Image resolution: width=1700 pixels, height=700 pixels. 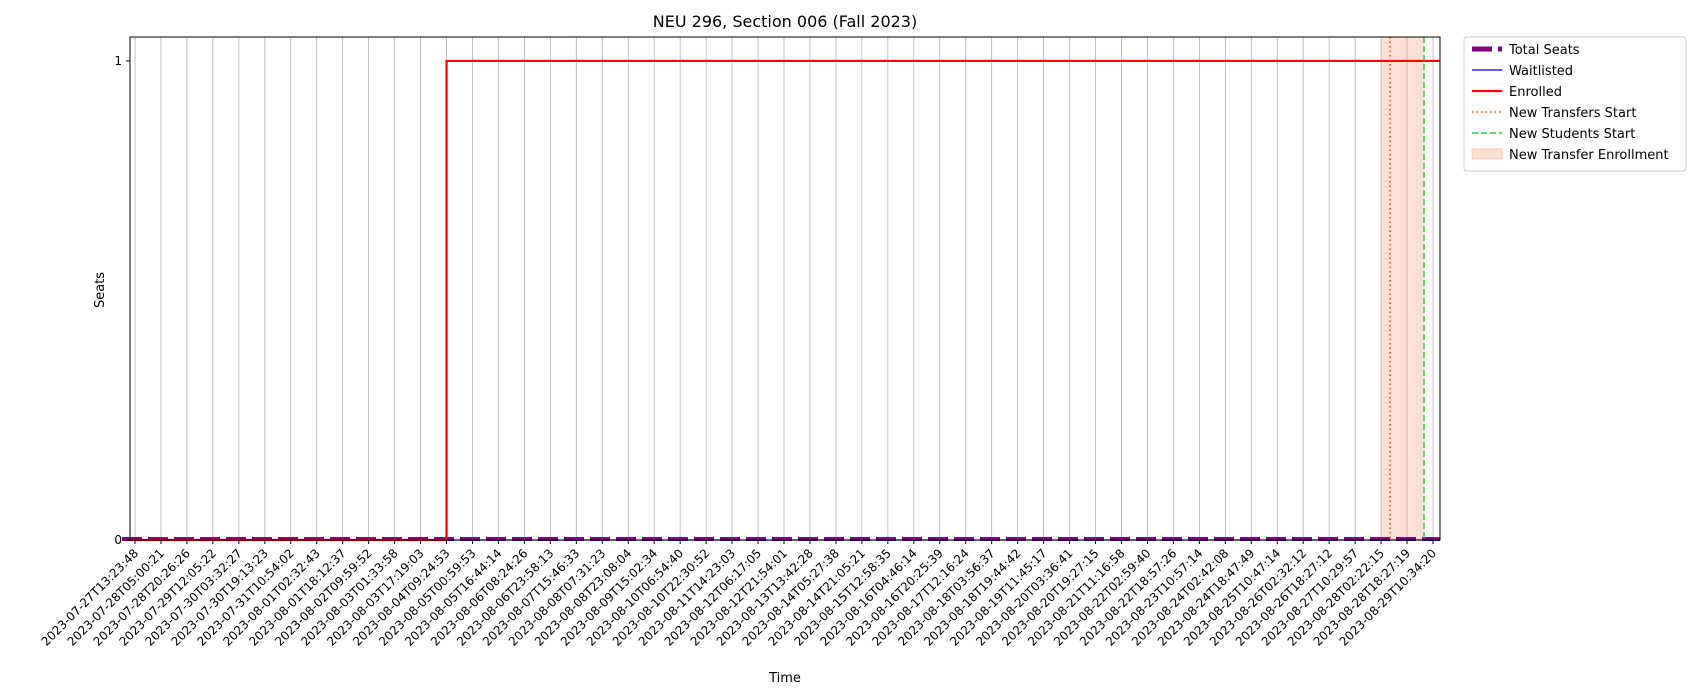 I want to click on y-tick-label: 1, so click(x=118, y=61).